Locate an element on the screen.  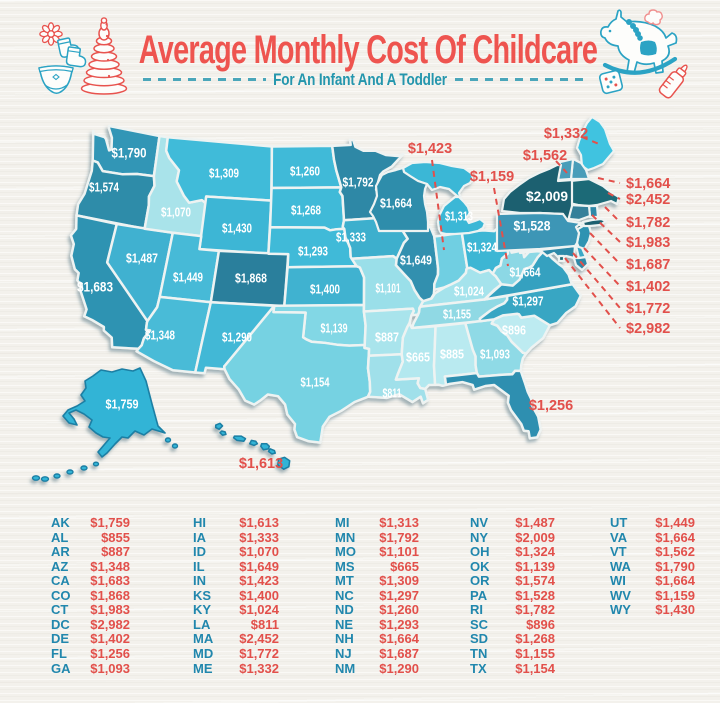
svg-text: $1,293 is located at coordinates (313, 251).